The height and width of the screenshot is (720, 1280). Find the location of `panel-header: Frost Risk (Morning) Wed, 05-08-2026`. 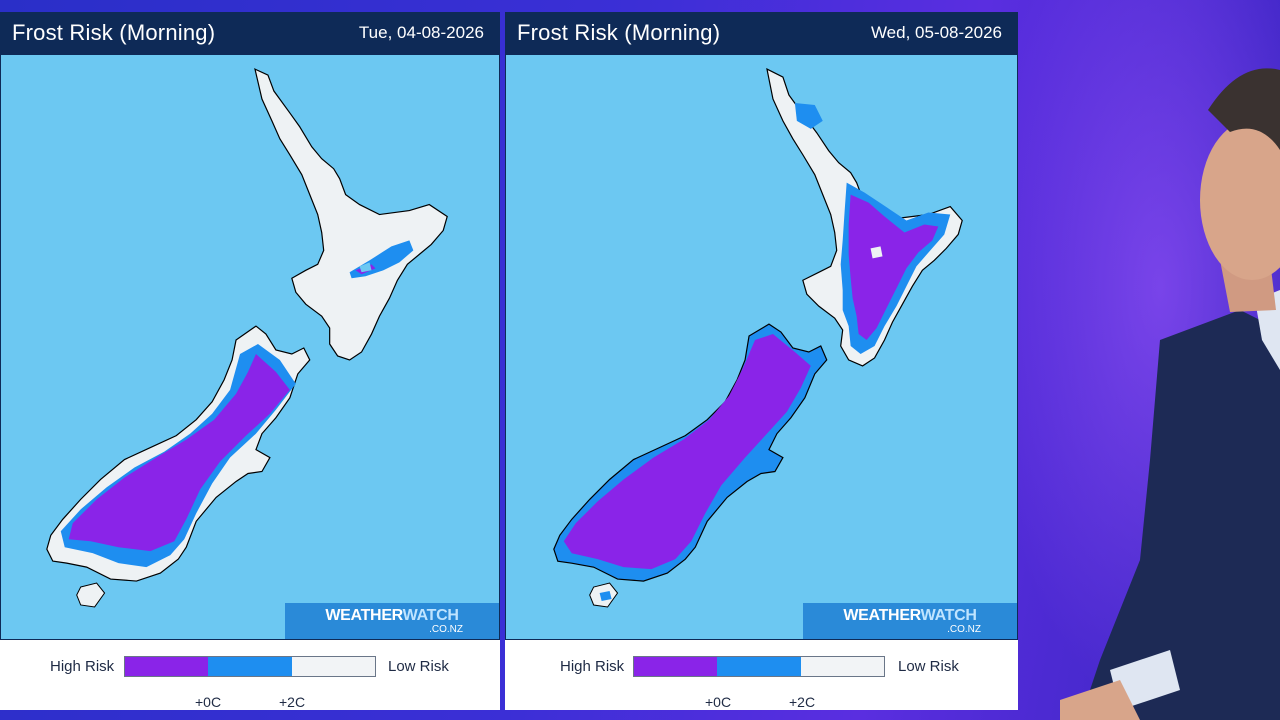

panel-header: Frost Risk (Morning) Wed, 05-08-2026 is located at coordinates (761, 33).